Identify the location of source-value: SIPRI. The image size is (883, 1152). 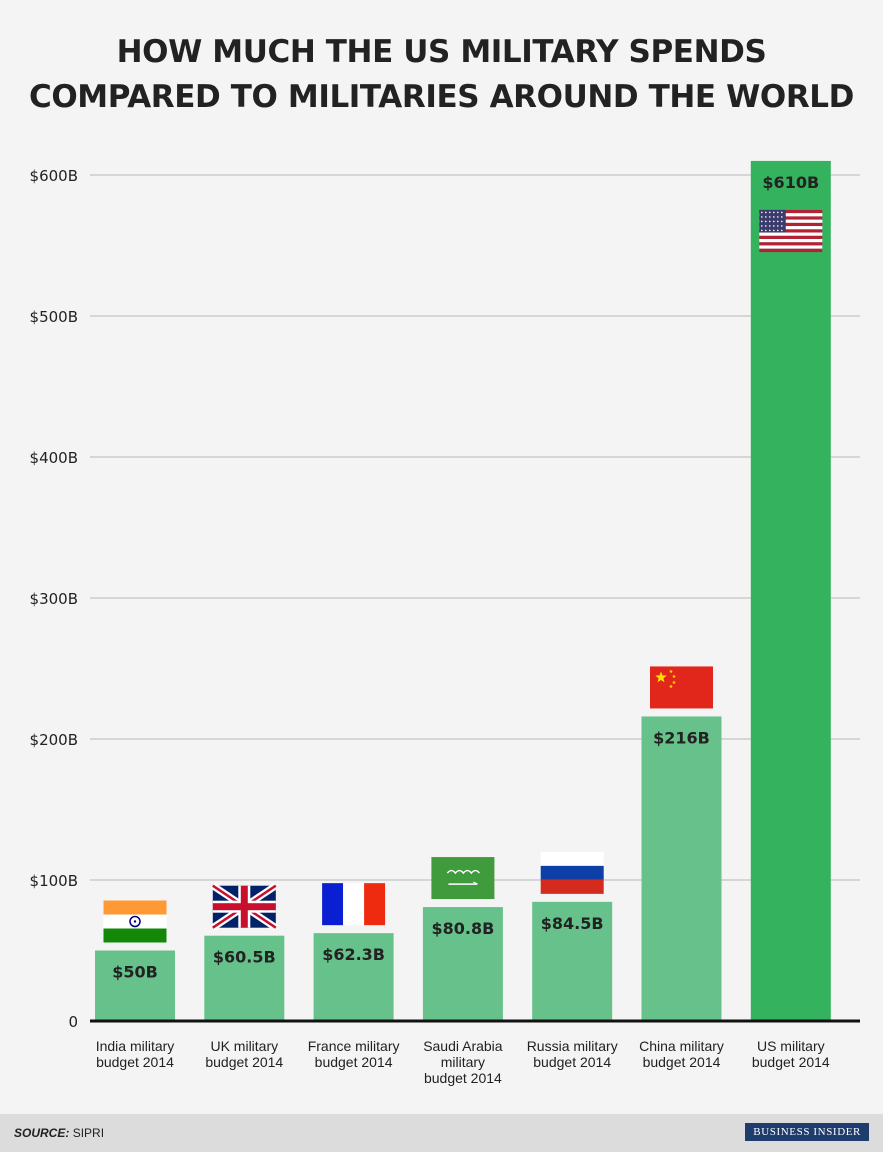
(88, 1133).